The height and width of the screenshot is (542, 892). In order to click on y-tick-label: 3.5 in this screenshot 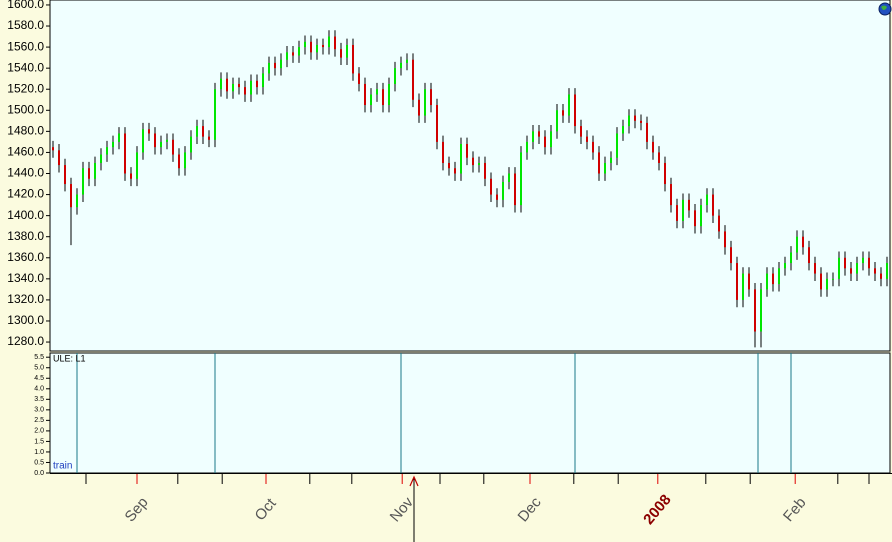, I will do `click(39, 399)`.